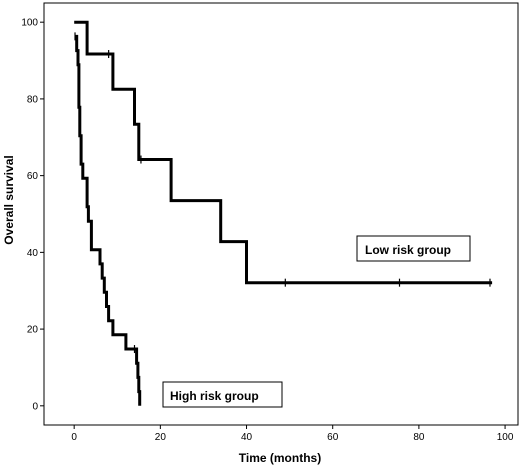  What do you see at coordinates (33, 253) in the screenshot?
I see `y-tick-label: 40` at bounding box center [33, 253].